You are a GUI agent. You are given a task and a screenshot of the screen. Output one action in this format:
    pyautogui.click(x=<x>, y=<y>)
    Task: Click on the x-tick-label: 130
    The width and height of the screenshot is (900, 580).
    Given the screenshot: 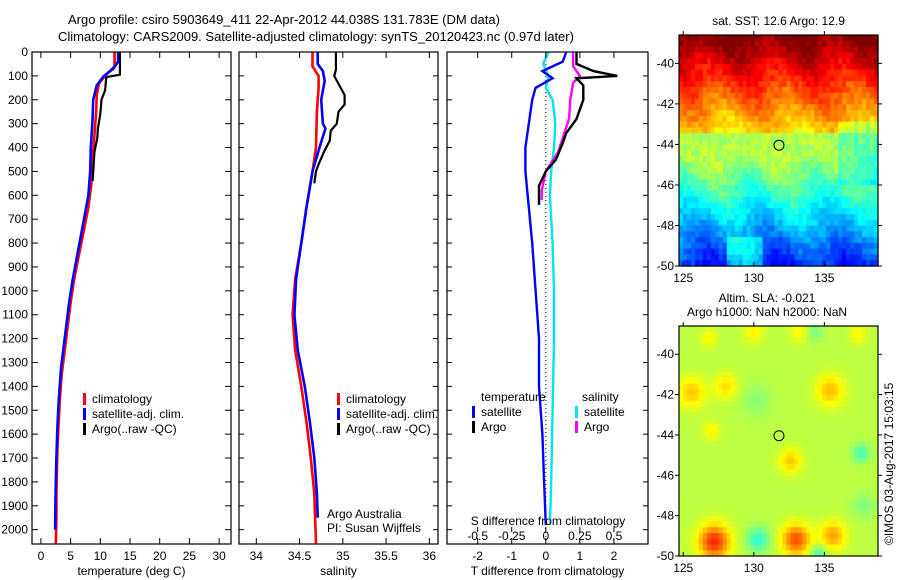 What is the action you would take?
    pyautogui.click(x=754, y=278)
    